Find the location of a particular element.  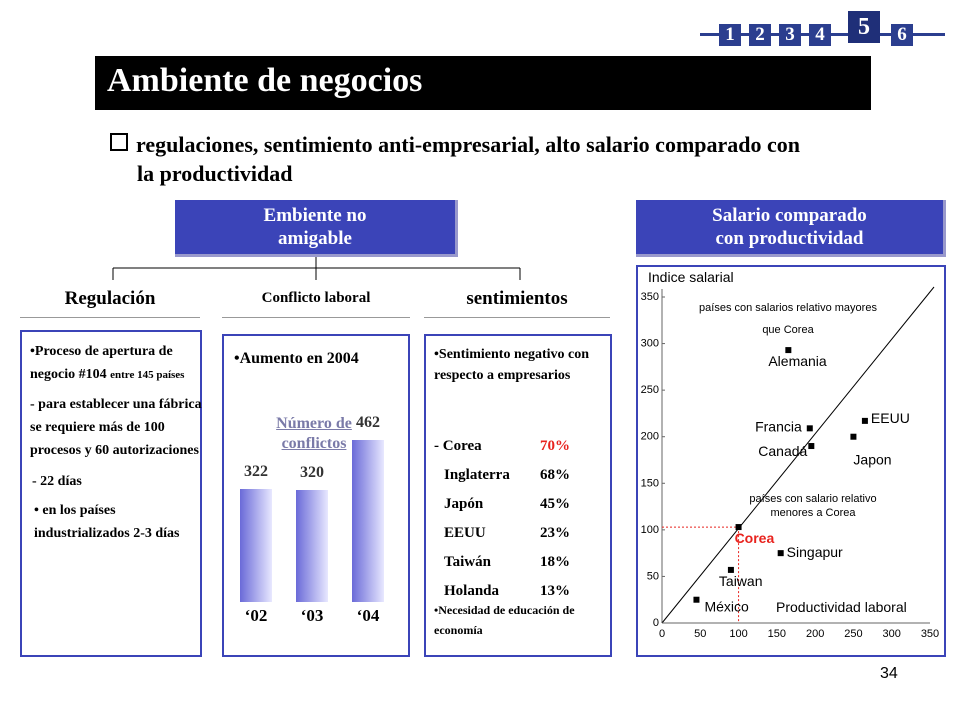

sent-value: 13% is located at coordinates (555, 591).